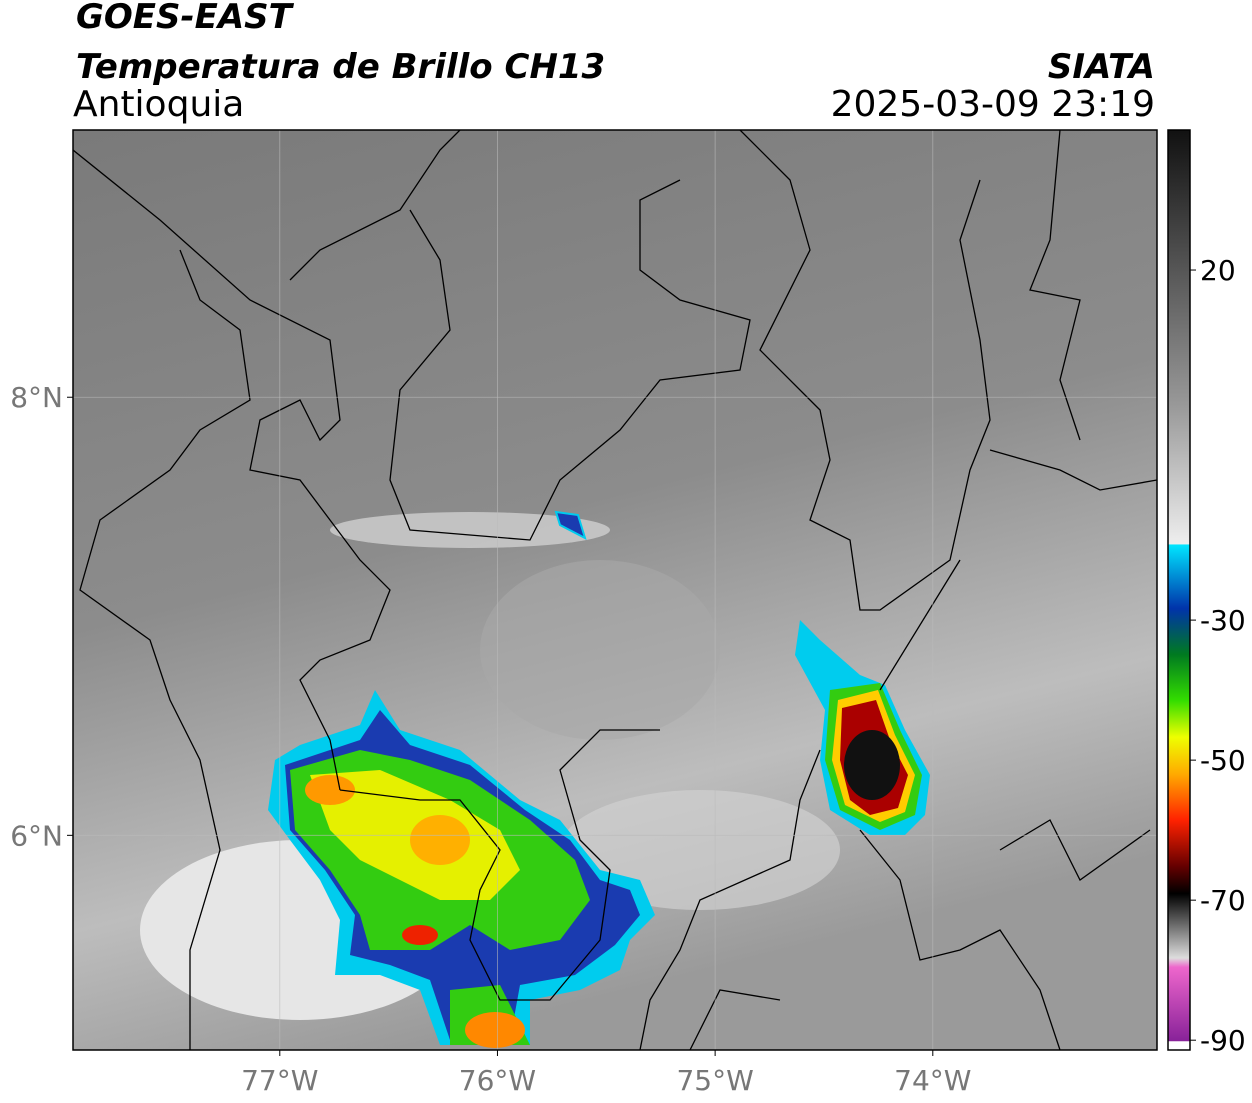  Describe the element at coordinates (158, 104) in the screenshot. I see `region: Antioquia` at that location.